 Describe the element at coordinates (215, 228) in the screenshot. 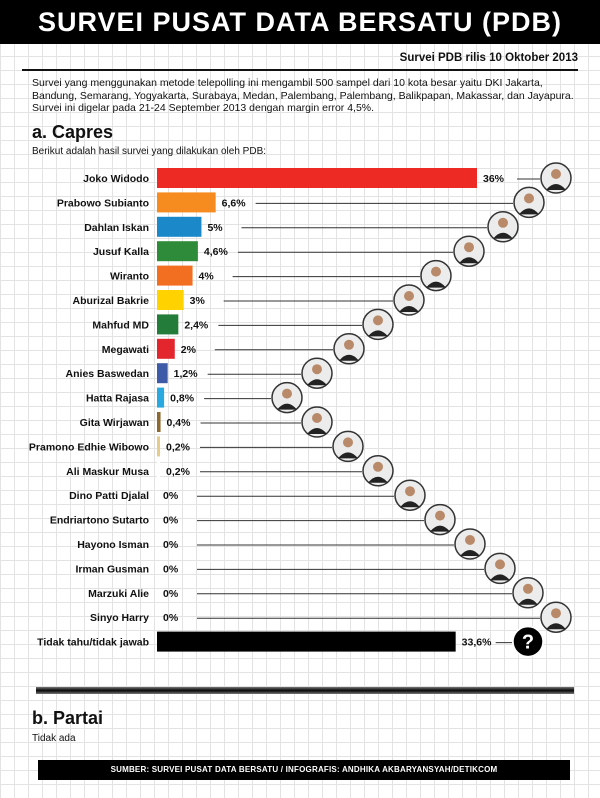

I see `bar-value-label: 5%` at that location.